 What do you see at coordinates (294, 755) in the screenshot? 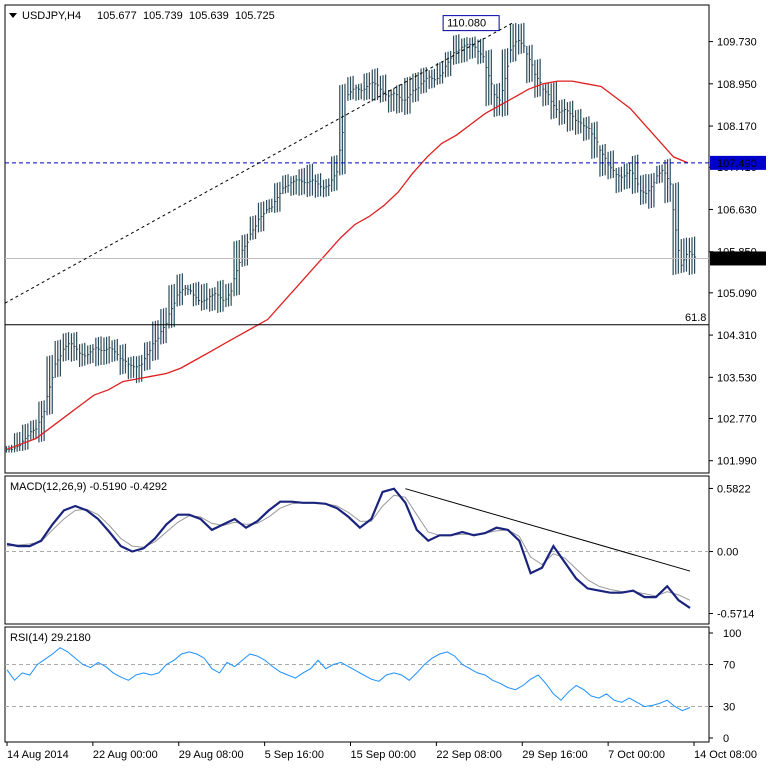
I see `xtick-label: 5 Sep 16:00` at bounding box center [294, 755].